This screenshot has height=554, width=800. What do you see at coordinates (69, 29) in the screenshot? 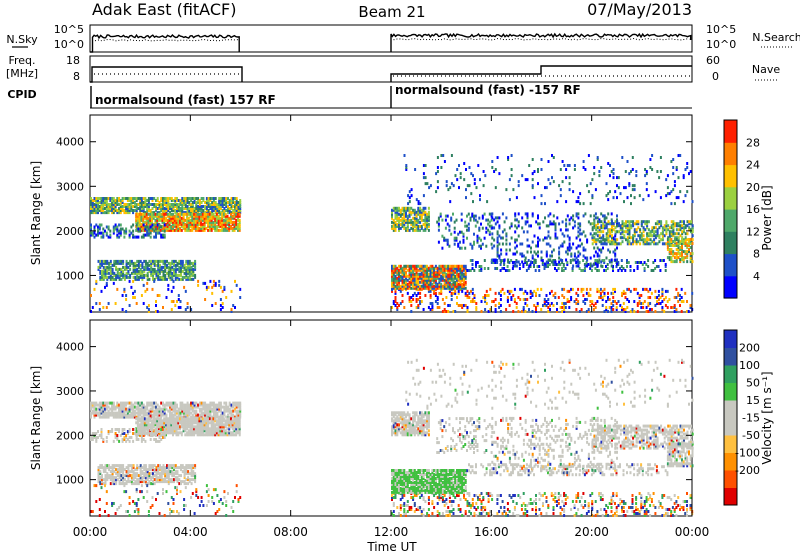
I see `nsky-tick-top: 10^5` at bounding box center [69, 29].